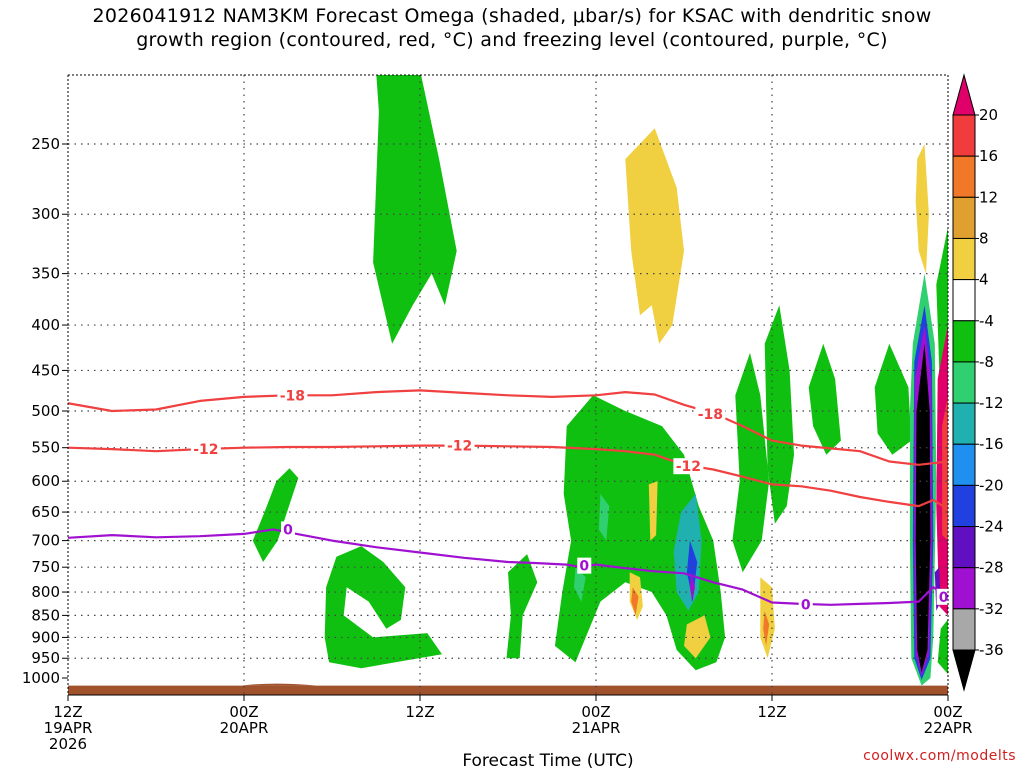  I want to click on colorbar-label: -24, so click(991, 527).